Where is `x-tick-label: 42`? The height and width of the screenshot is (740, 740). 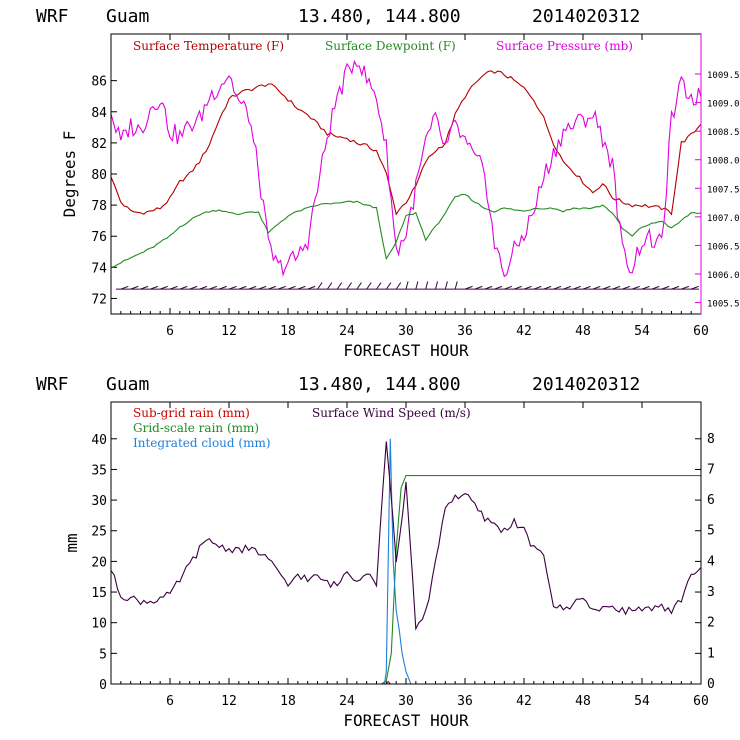 x-tick-label: 42 is located at coordinates (524, 701).